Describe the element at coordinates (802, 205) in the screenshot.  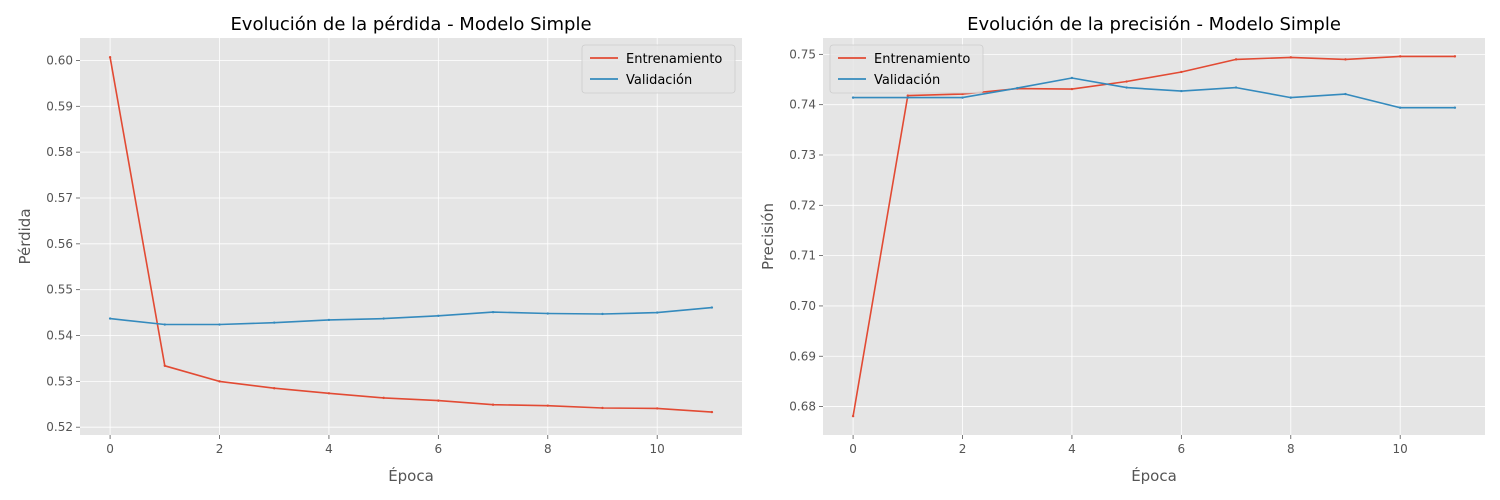
I see `y-tick-label: 0.72` at that location.